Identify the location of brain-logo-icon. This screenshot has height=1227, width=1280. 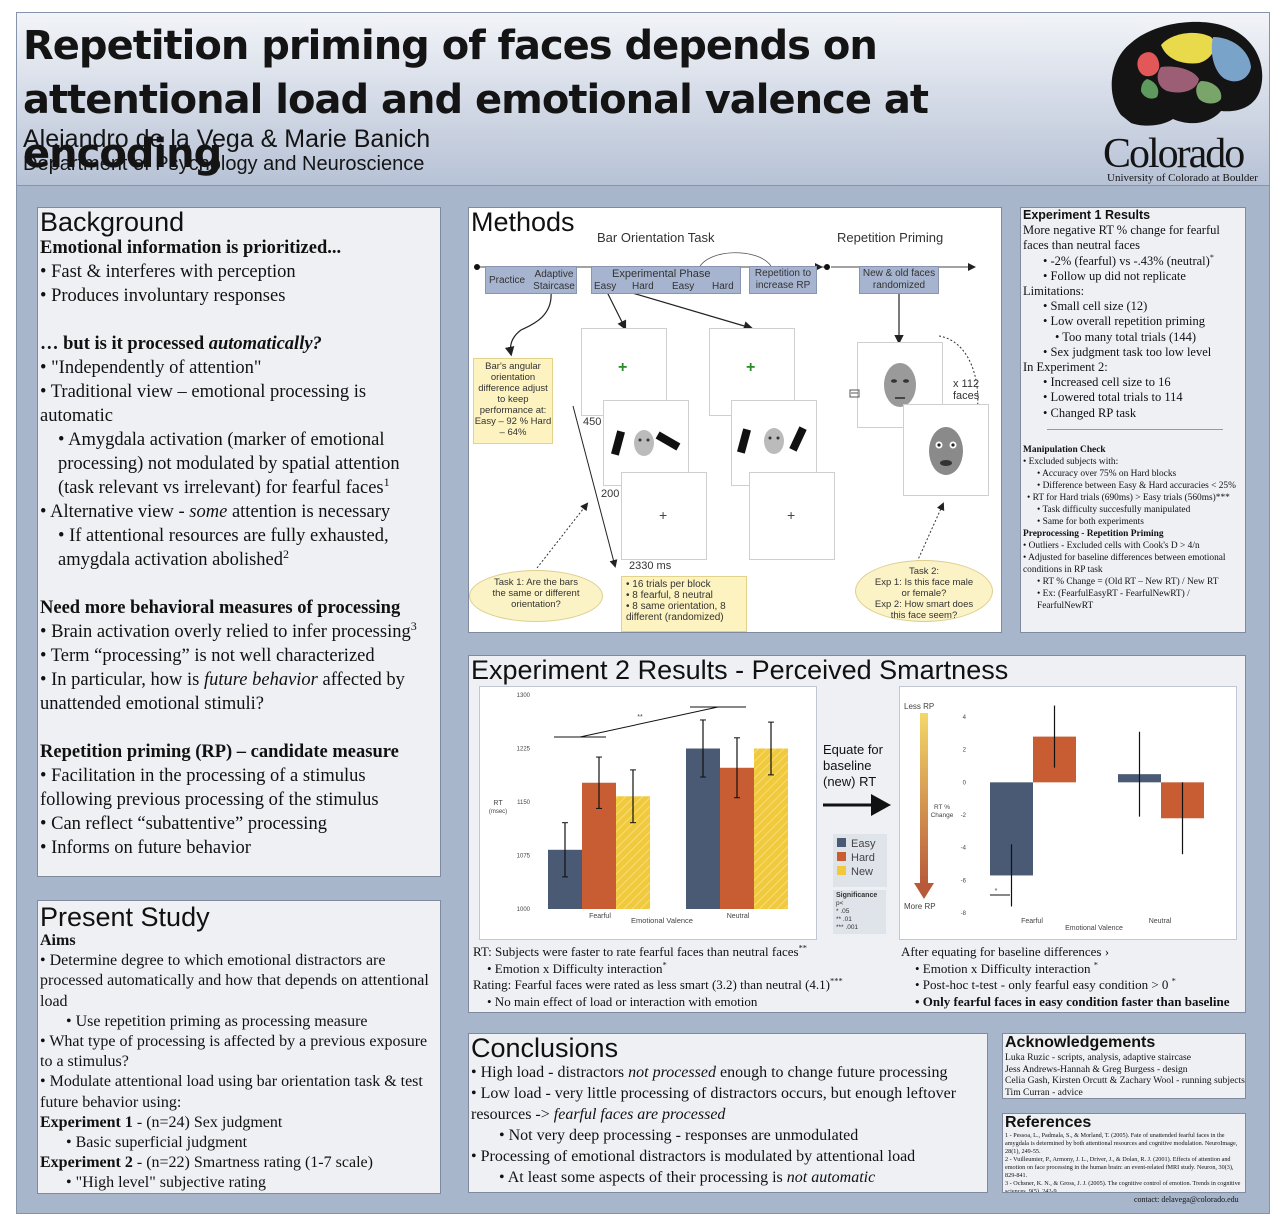
(1187, 73).